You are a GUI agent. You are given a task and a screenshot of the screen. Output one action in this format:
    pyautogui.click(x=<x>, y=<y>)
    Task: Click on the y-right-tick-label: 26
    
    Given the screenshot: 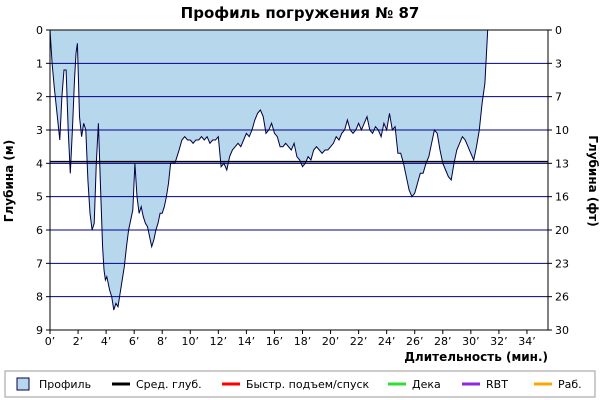 What is the action you would take?
    pyautogui.click(x=562, y=297)
    